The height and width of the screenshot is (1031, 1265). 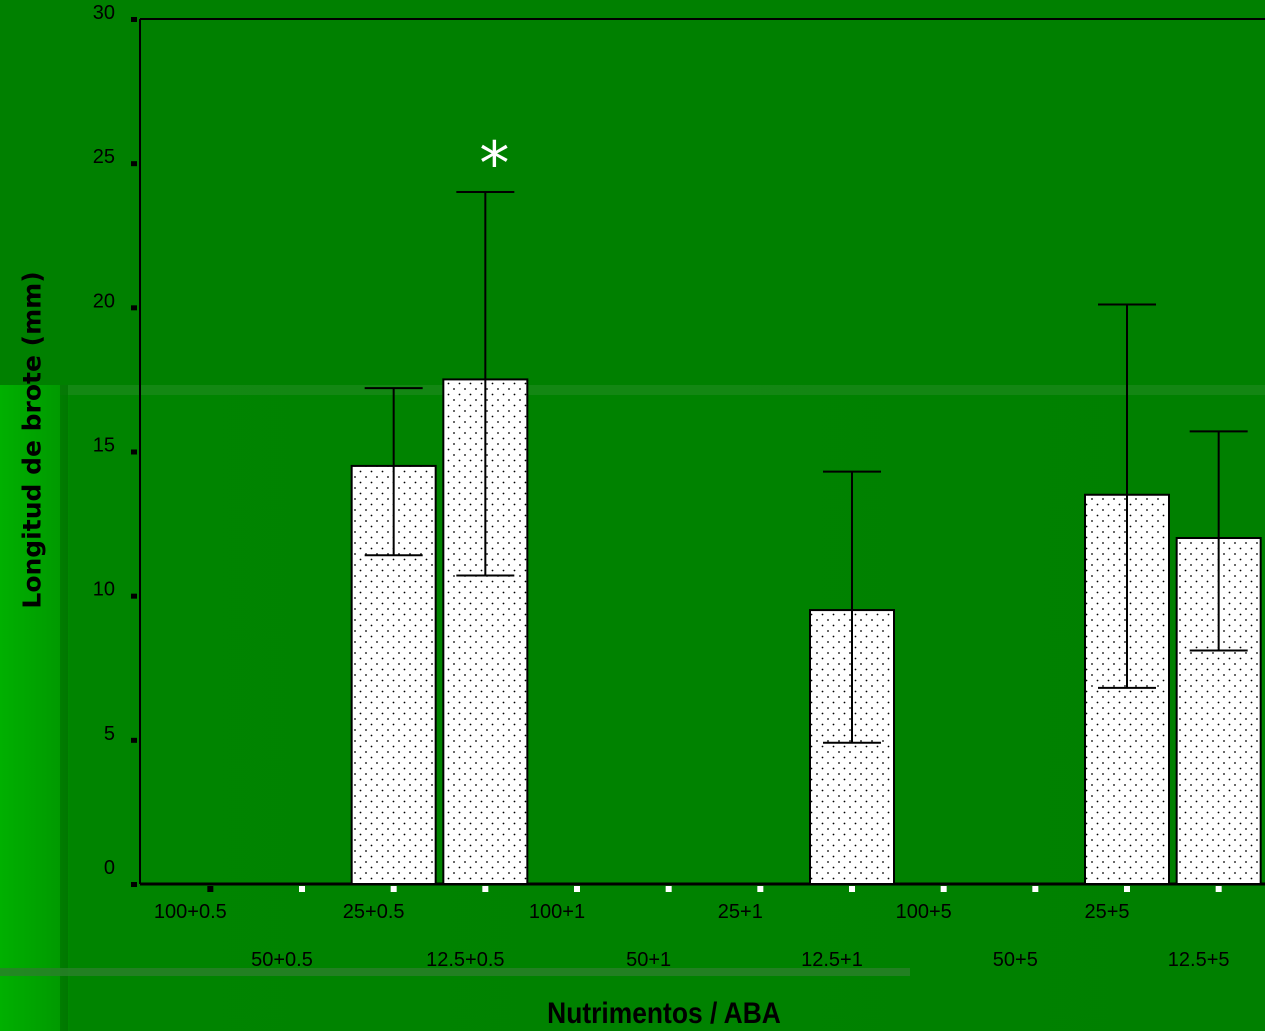 I want to click on y-tick-label: 25, so click(x=104, y=157).